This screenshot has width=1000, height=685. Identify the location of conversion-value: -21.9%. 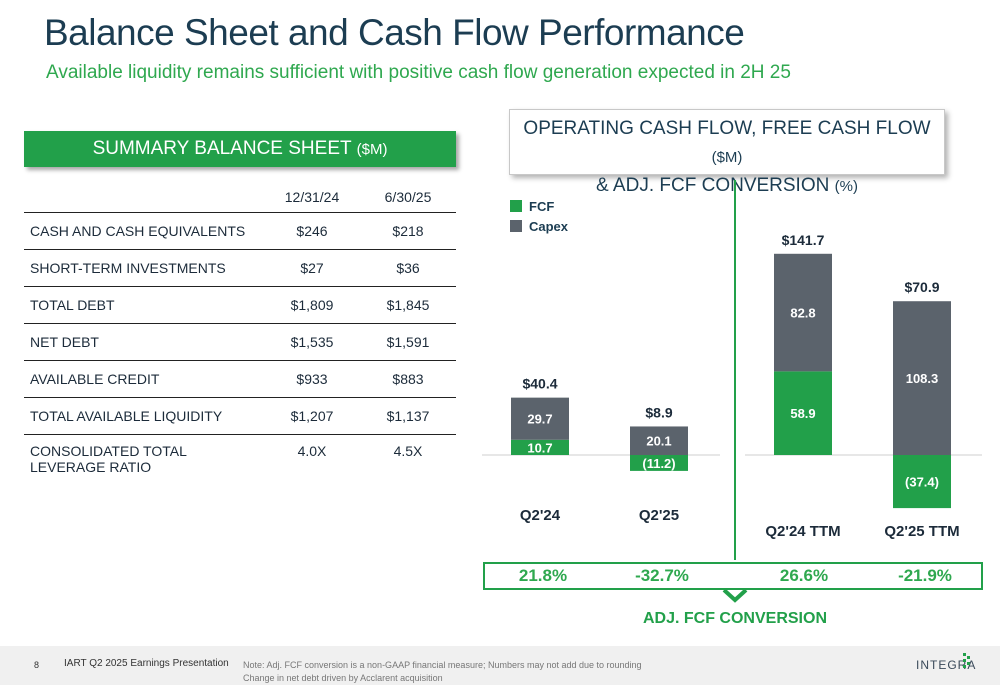
(925, 575).